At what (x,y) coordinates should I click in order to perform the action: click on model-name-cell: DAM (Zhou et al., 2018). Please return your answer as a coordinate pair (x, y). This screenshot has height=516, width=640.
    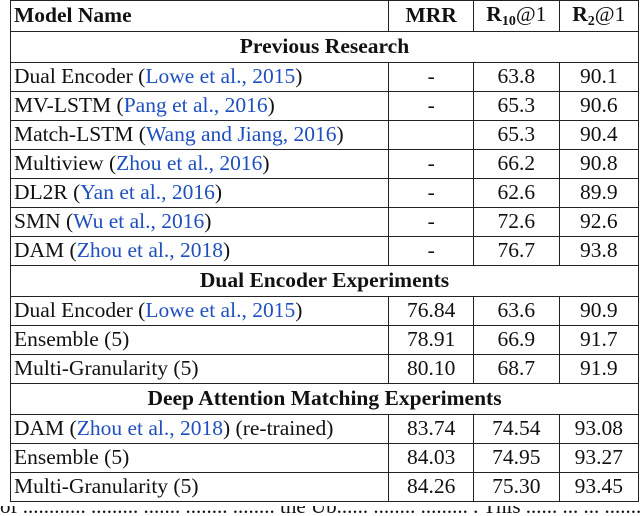
    Looking at the image, I should click on (199, 251).